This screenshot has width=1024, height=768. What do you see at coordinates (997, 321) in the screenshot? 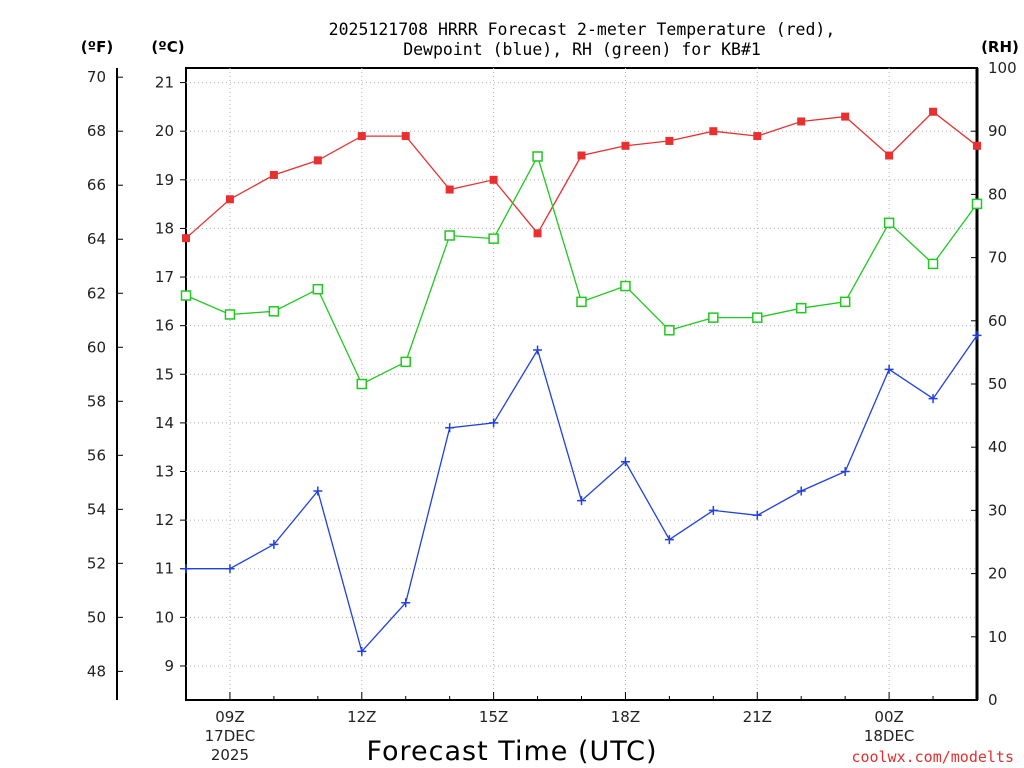
I see `rh-tick-label: 60` at bounding box center [997, 321].